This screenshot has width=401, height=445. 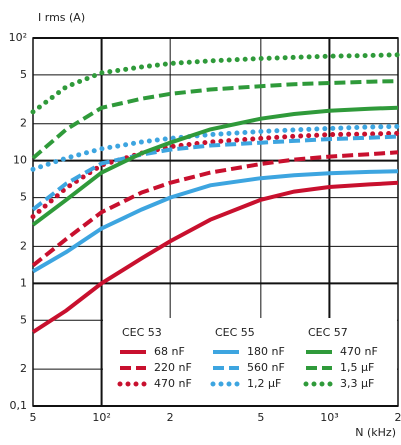 What do you see at coordinates (173, 367) in the screenshot?
I see `legend-label: 220 nF` at bounding box center [173, 367].